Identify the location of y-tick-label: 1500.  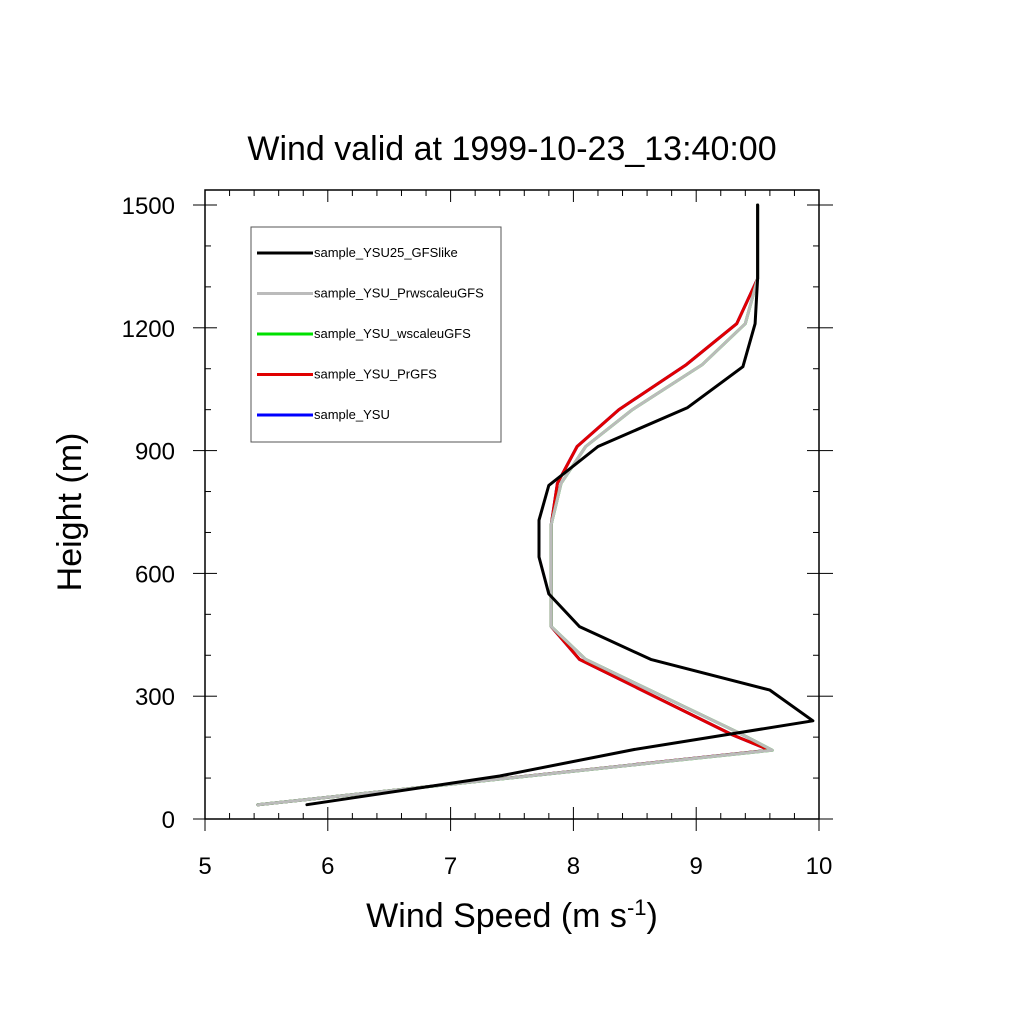
(148, 206).